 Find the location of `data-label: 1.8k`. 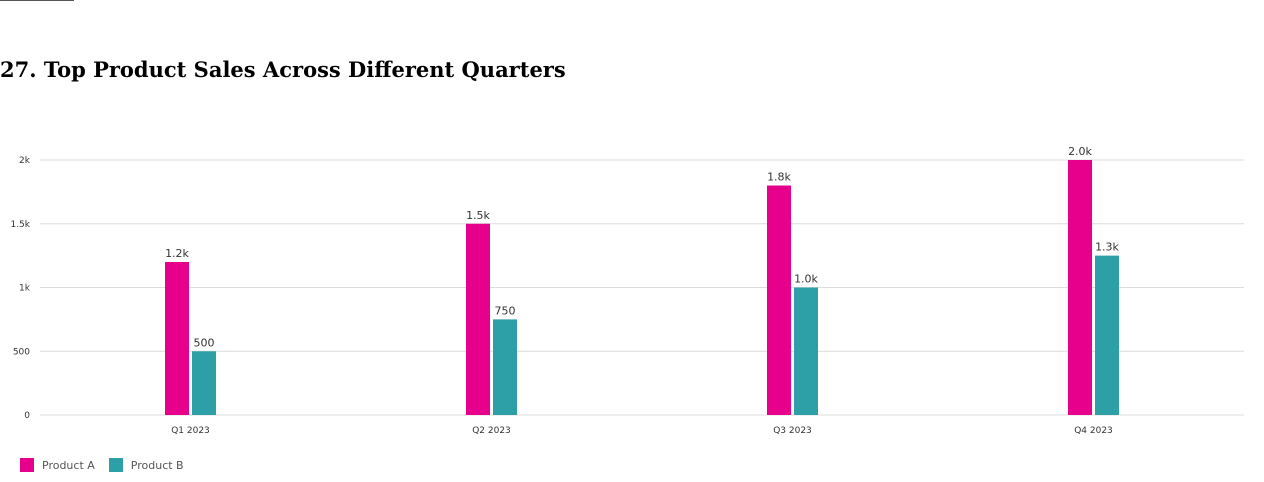

data-label: 1.8k is located at coordinates (779, 177).